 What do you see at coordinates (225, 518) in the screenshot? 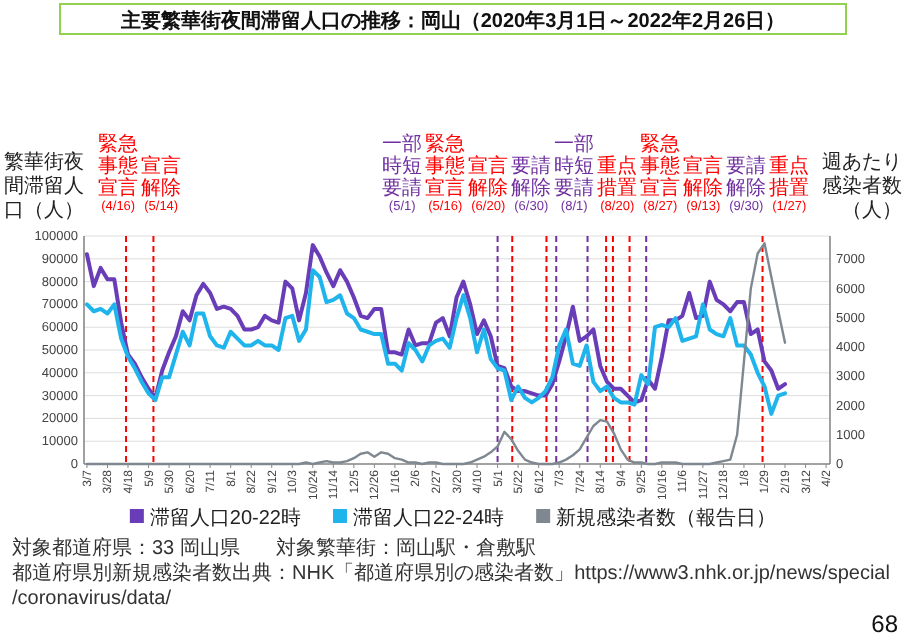
I see `legend-label: 滞留人口20-22時` at bounding box center [225, 518].